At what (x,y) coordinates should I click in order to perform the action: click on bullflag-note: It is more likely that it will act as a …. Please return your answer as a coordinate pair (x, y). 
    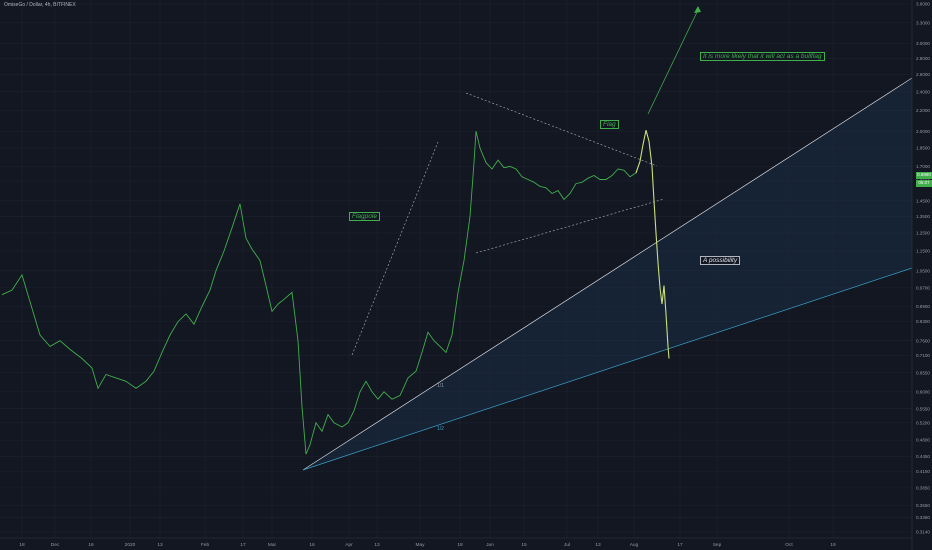
    Looking at the image, I should click on (762, 56).